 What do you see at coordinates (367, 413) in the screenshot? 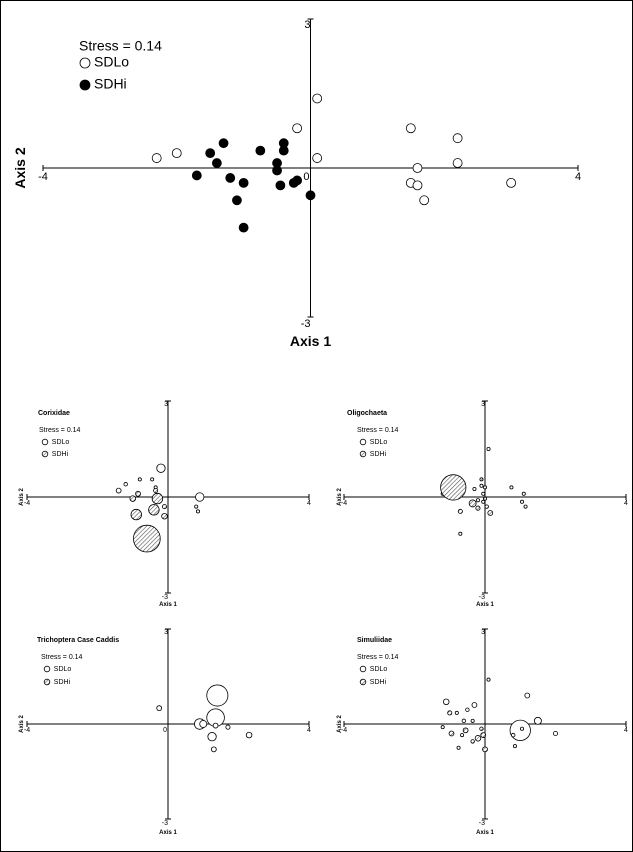
I see `panel-title: Oligochaeta` at bounding box center [367, 413].